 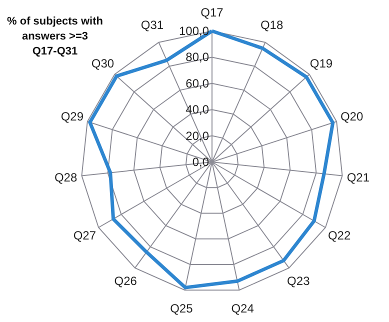 What do you see at coordinates (339, 235) in the screenshot?
I see `spoke-label: Q22` at bounding box center [339, 235].